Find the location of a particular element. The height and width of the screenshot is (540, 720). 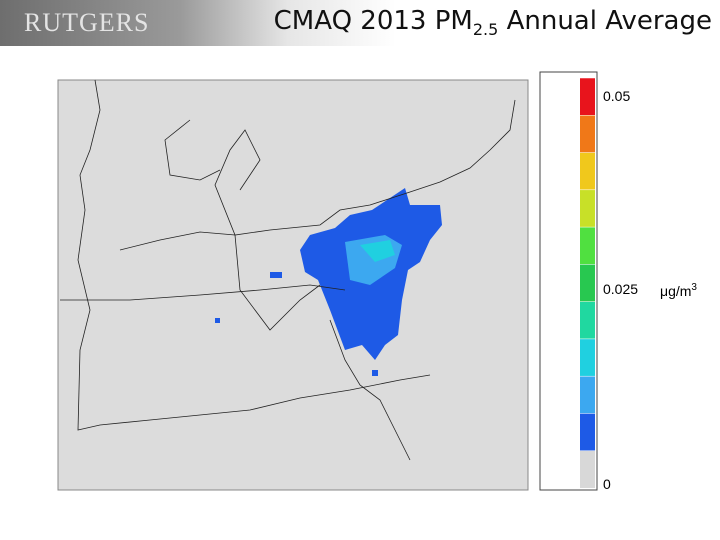

title-text: Annual Average is located at coordinates (605, 21).